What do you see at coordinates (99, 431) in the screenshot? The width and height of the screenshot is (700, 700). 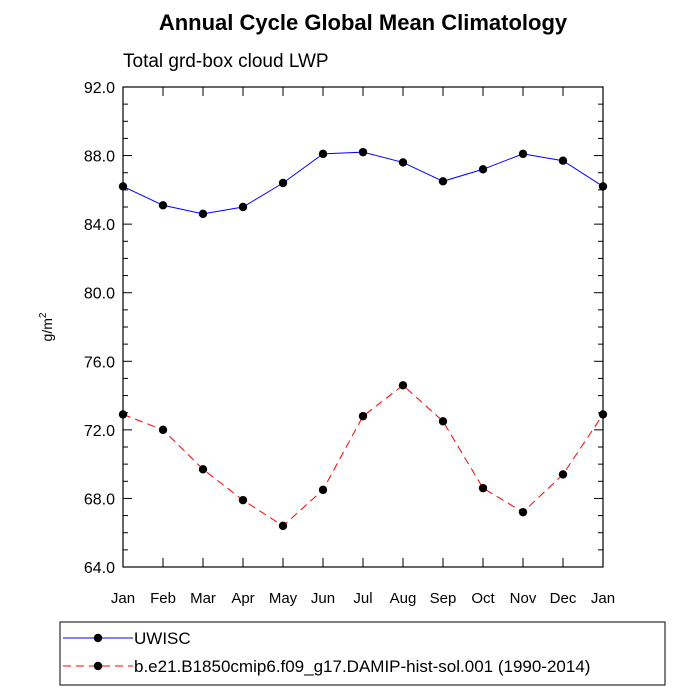 I see `y-tick-label: 72.0` at bounding box center [99, 431].